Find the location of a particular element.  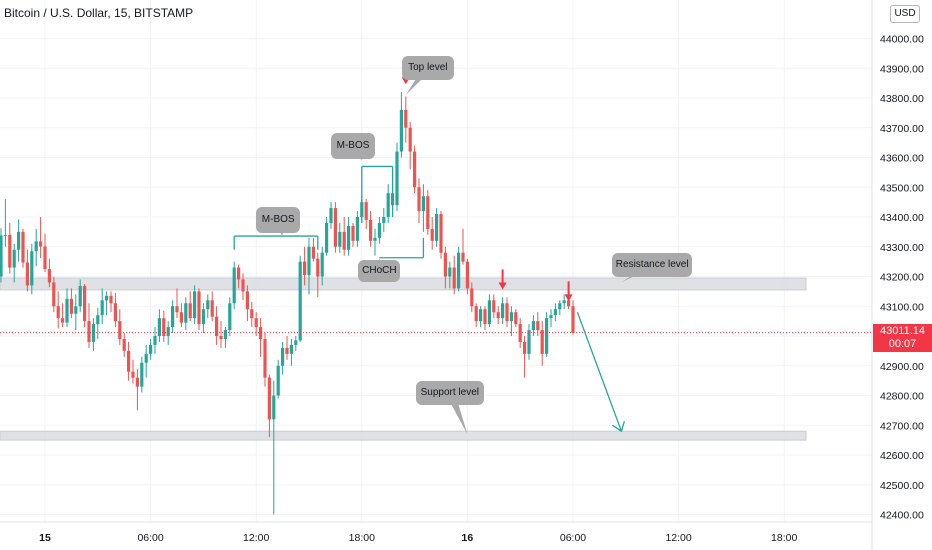

callout-bubble: Top level is located at coordinates (427, 68).